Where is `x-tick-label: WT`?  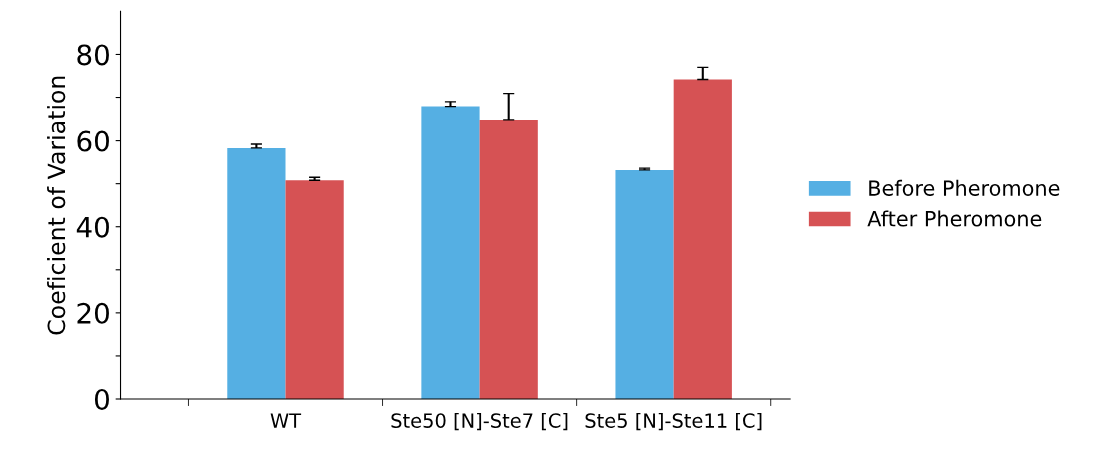
x-tick-label: WT is located at coordinates (286, 420).